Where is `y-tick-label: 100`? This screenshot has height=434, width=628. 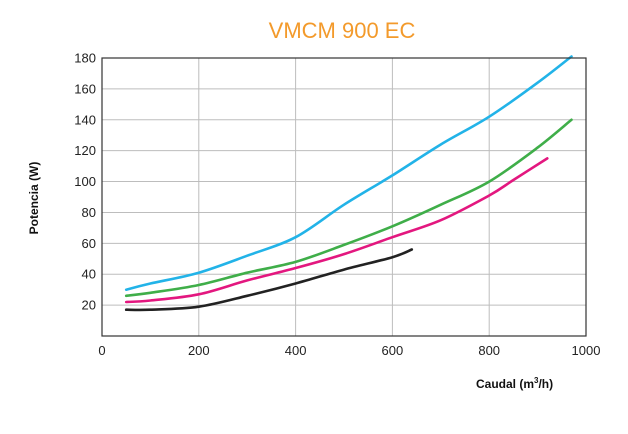 y-tick-label: 100 is located at coordinates (85, 181).